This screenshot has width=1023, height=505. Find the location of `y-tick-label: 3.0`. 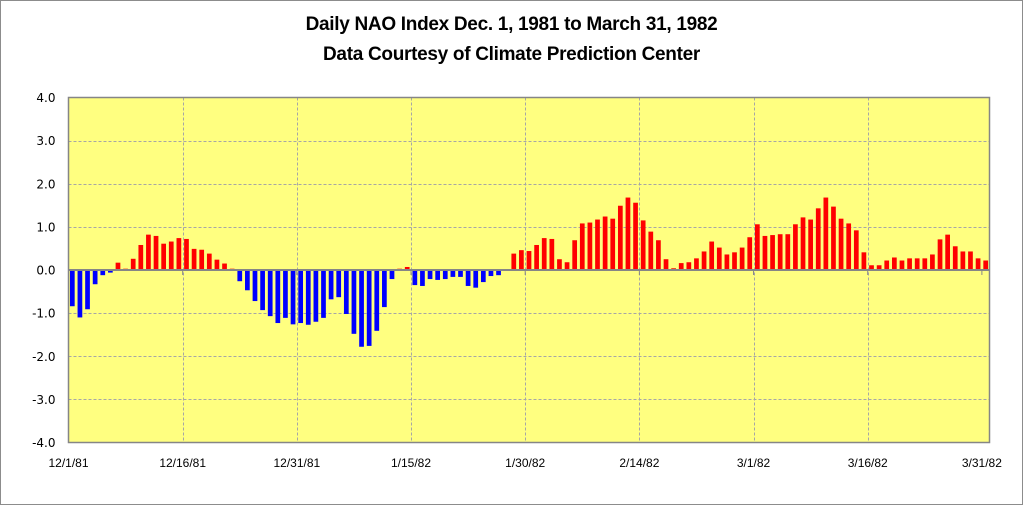

y-tick-label: 3.0 is located at coordinates (45, 141).